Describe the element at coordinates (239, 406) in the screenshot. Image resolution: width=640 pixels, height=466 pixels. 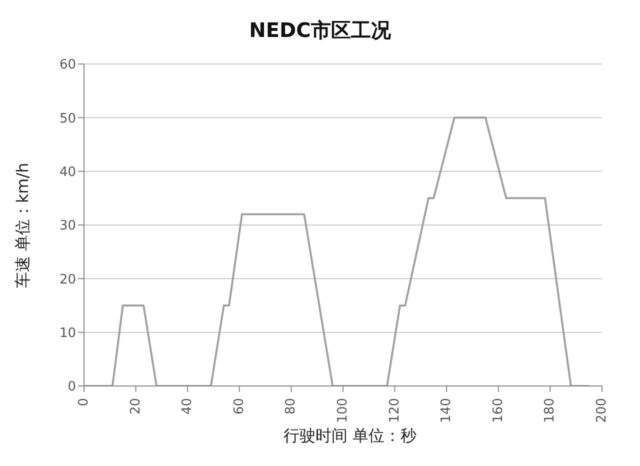
I see `x-tick-label: 60` at that location.